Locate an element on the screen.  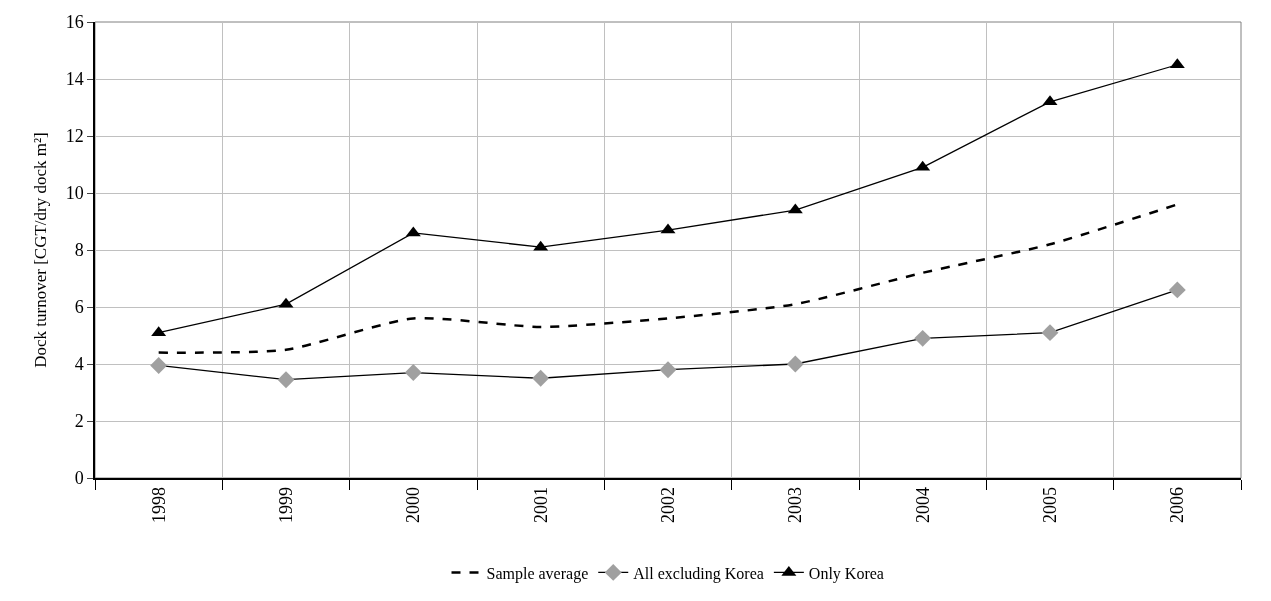
y-tick-label: 12 is located at coordinates (74, 136).